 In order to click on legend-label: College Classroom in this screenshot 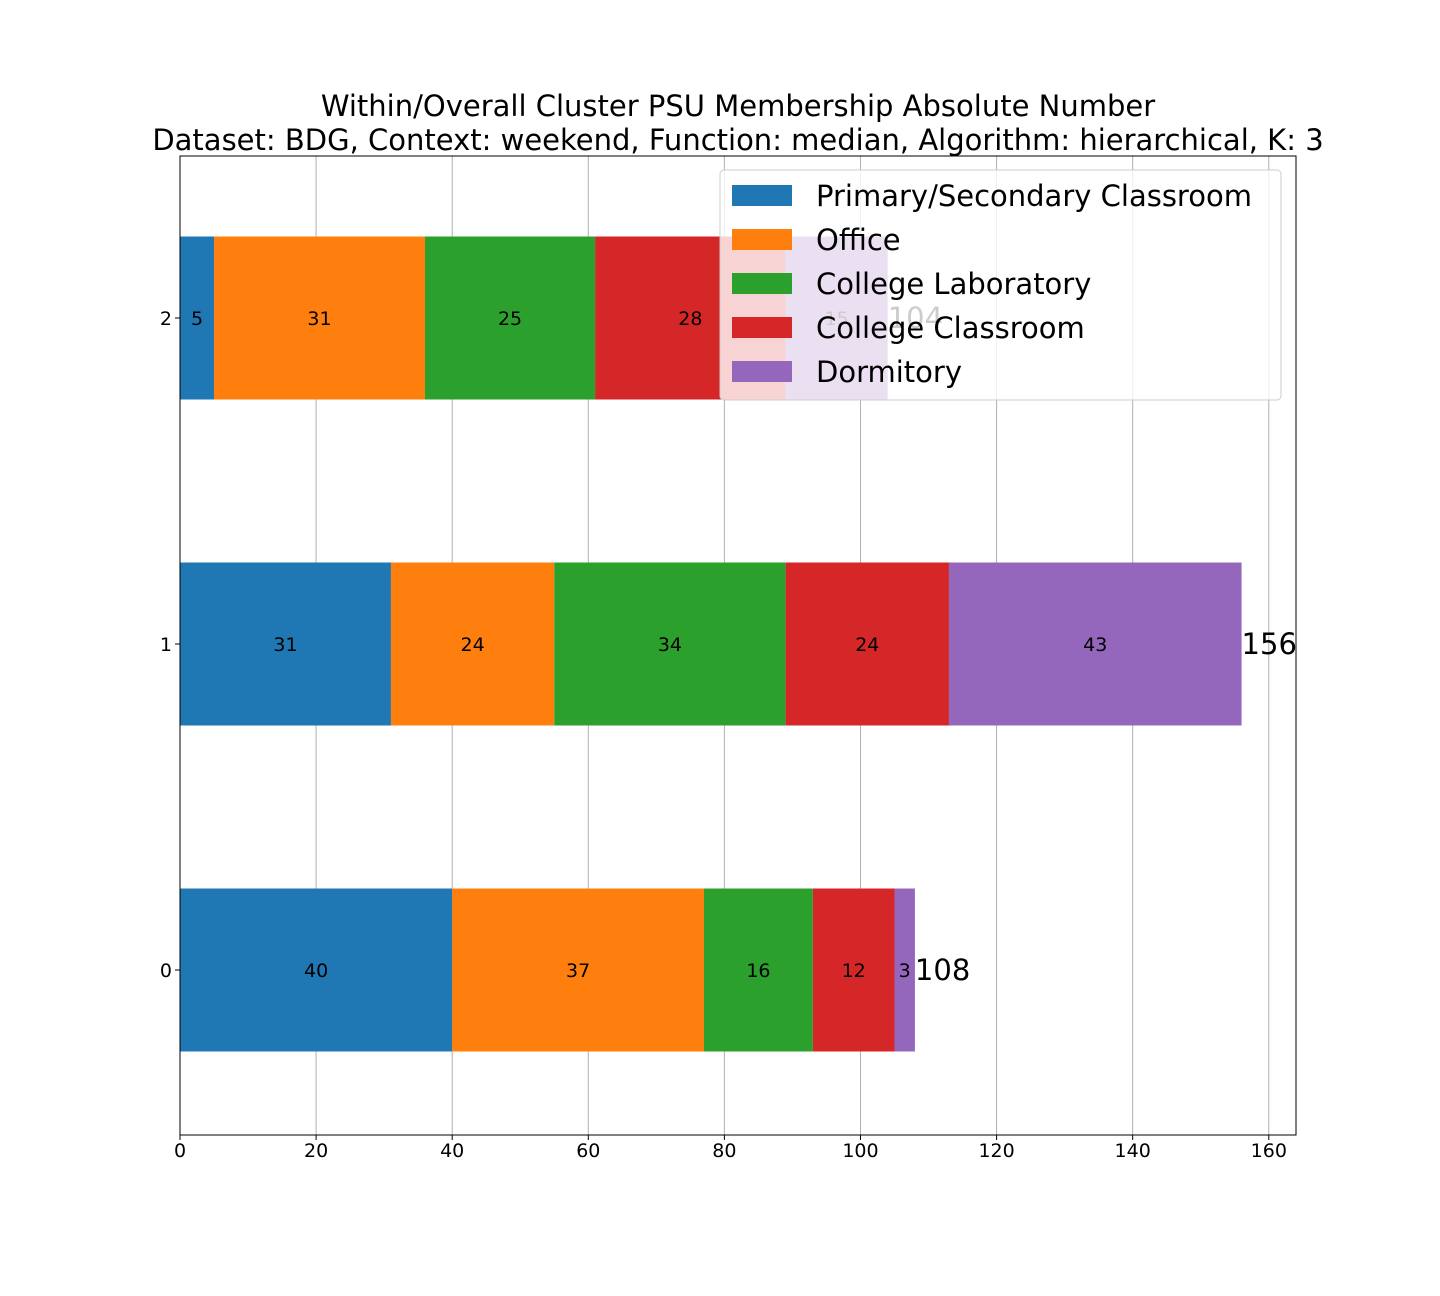, I will do `click(950, 328)`.